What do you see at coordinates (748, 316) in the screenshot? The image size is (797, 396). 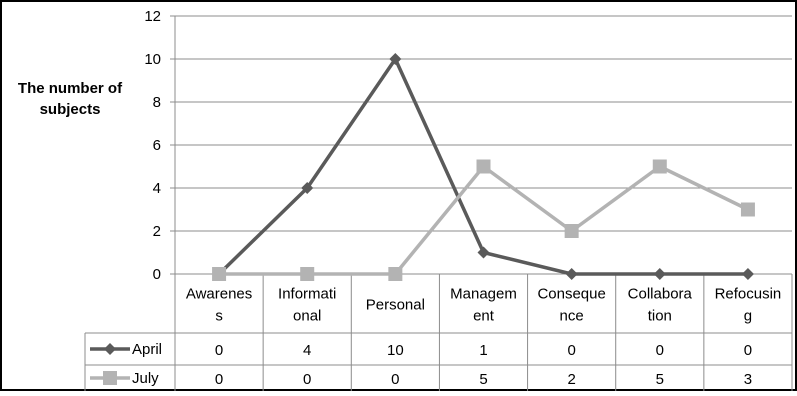 I see `category-label: g` at bounding box center [748, 316].